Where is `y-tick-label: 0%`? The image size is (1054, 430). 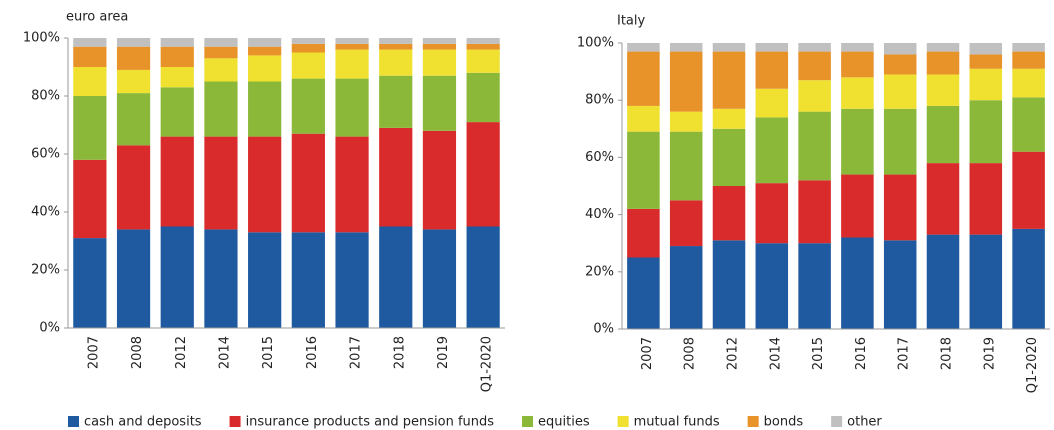 y-tick-label: 0% is located at coordinates (603, 329).